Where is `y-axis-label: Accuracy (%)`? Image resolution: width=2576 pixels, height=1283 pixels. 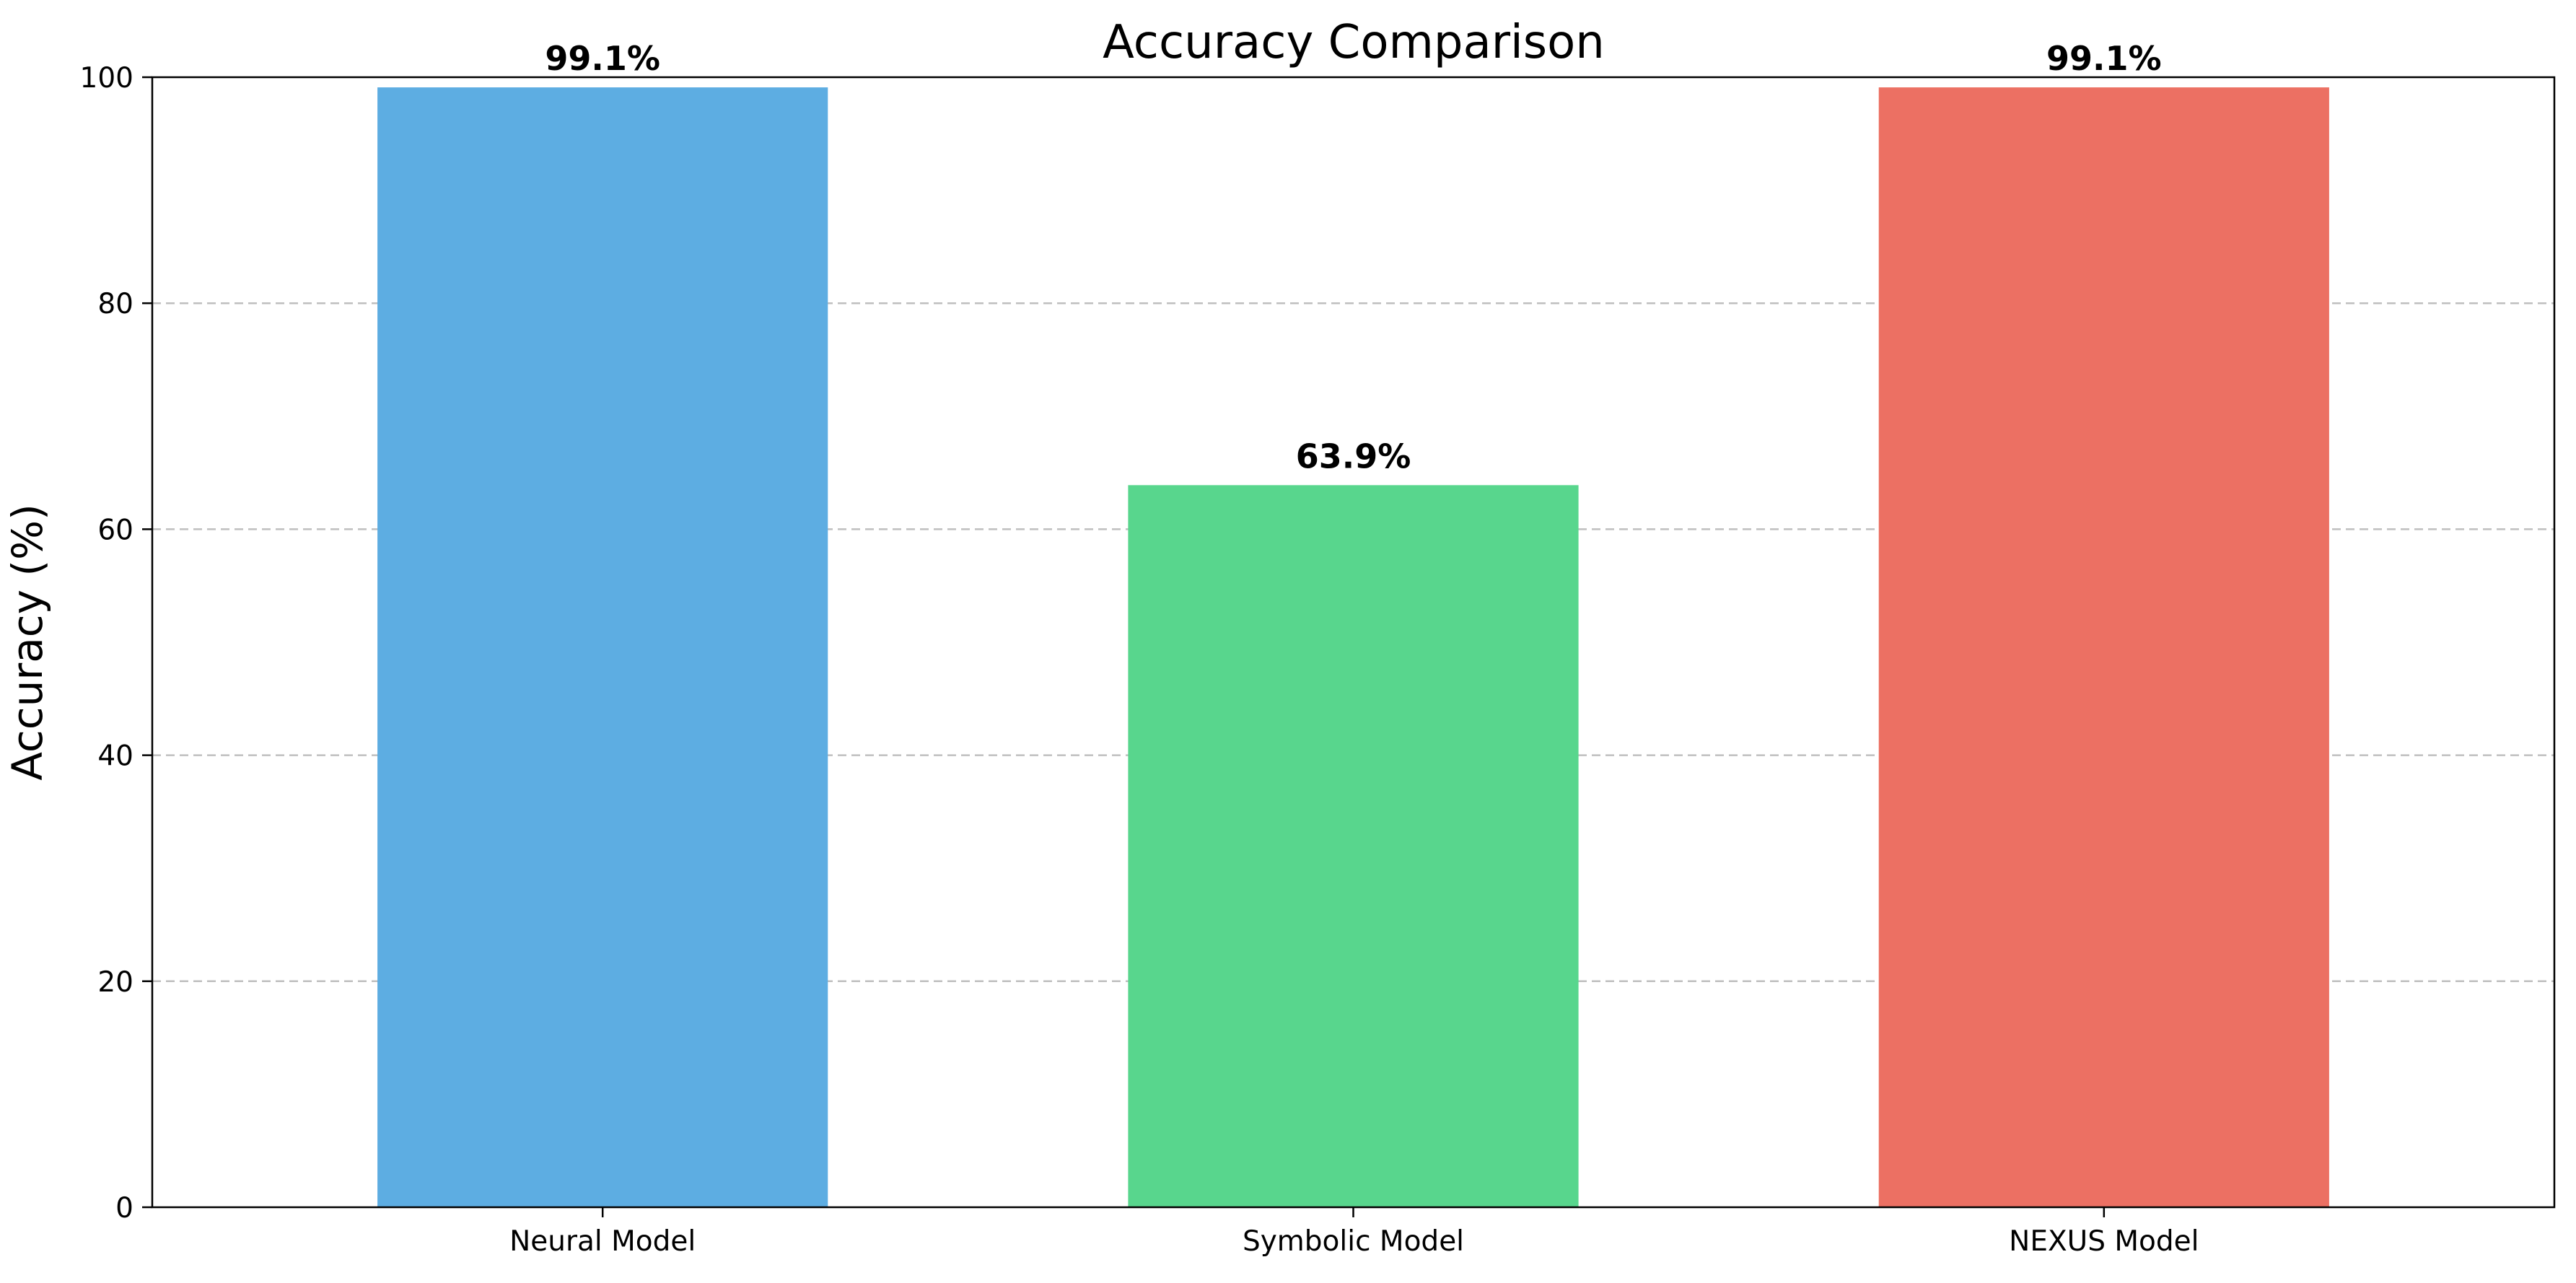
y-axis-label: Accuracy (%) is located at coordinates (28, 642).